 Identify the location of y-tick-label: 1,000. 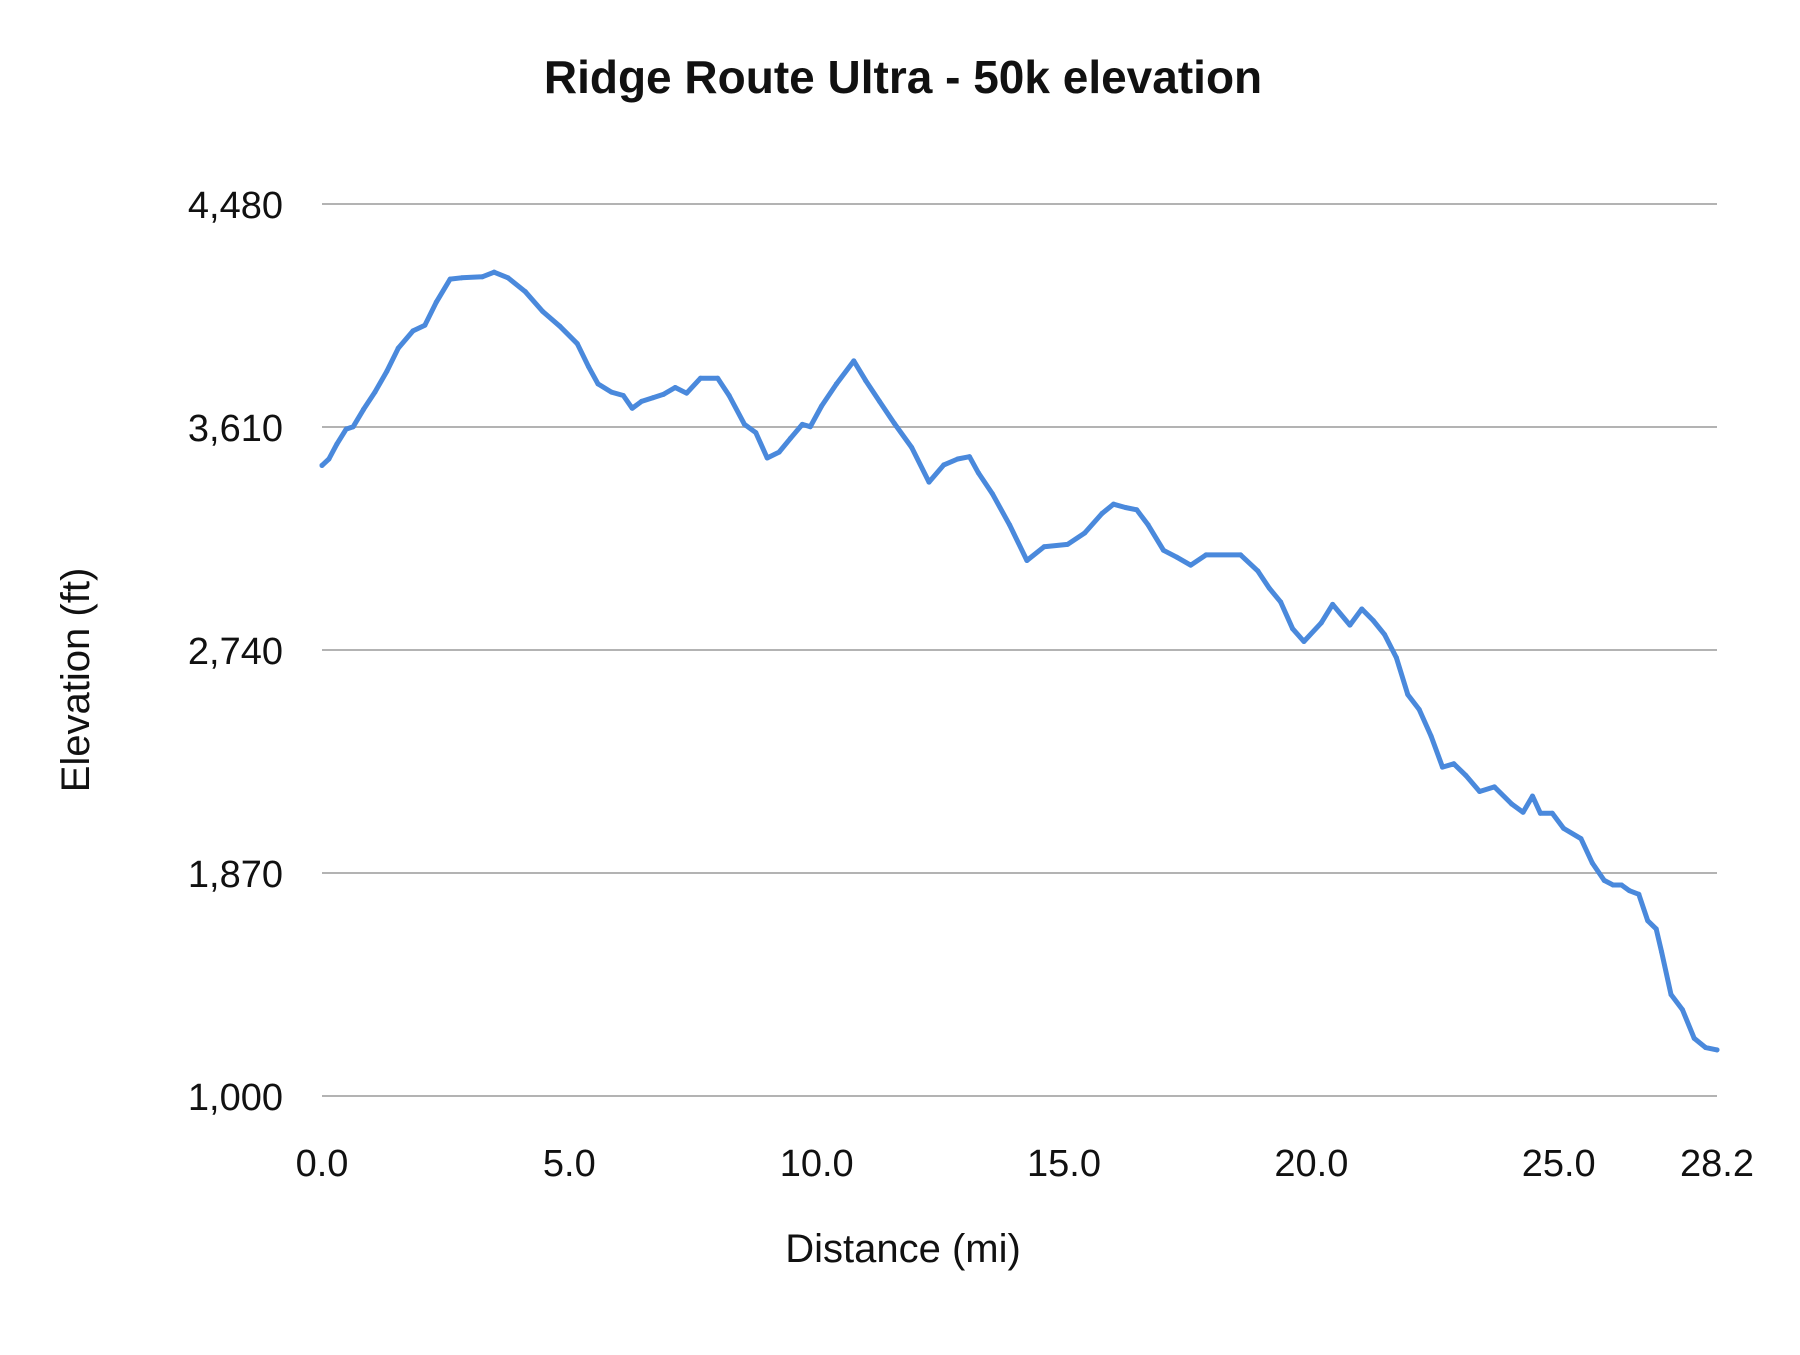
(235, 1098).